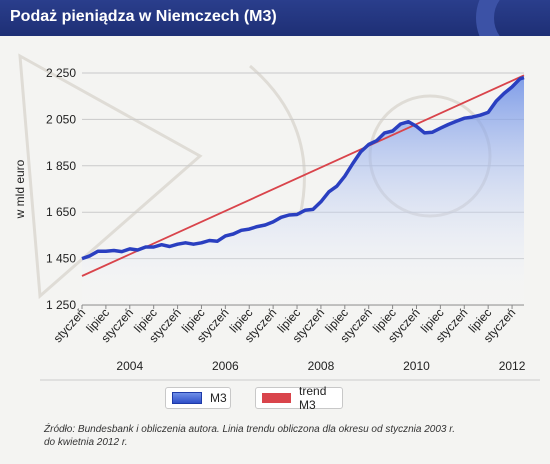  What do you see at coordinates (488, 18) in the screenshot?
I see `euro-stars-decoration` at bounding box center [488, 18].